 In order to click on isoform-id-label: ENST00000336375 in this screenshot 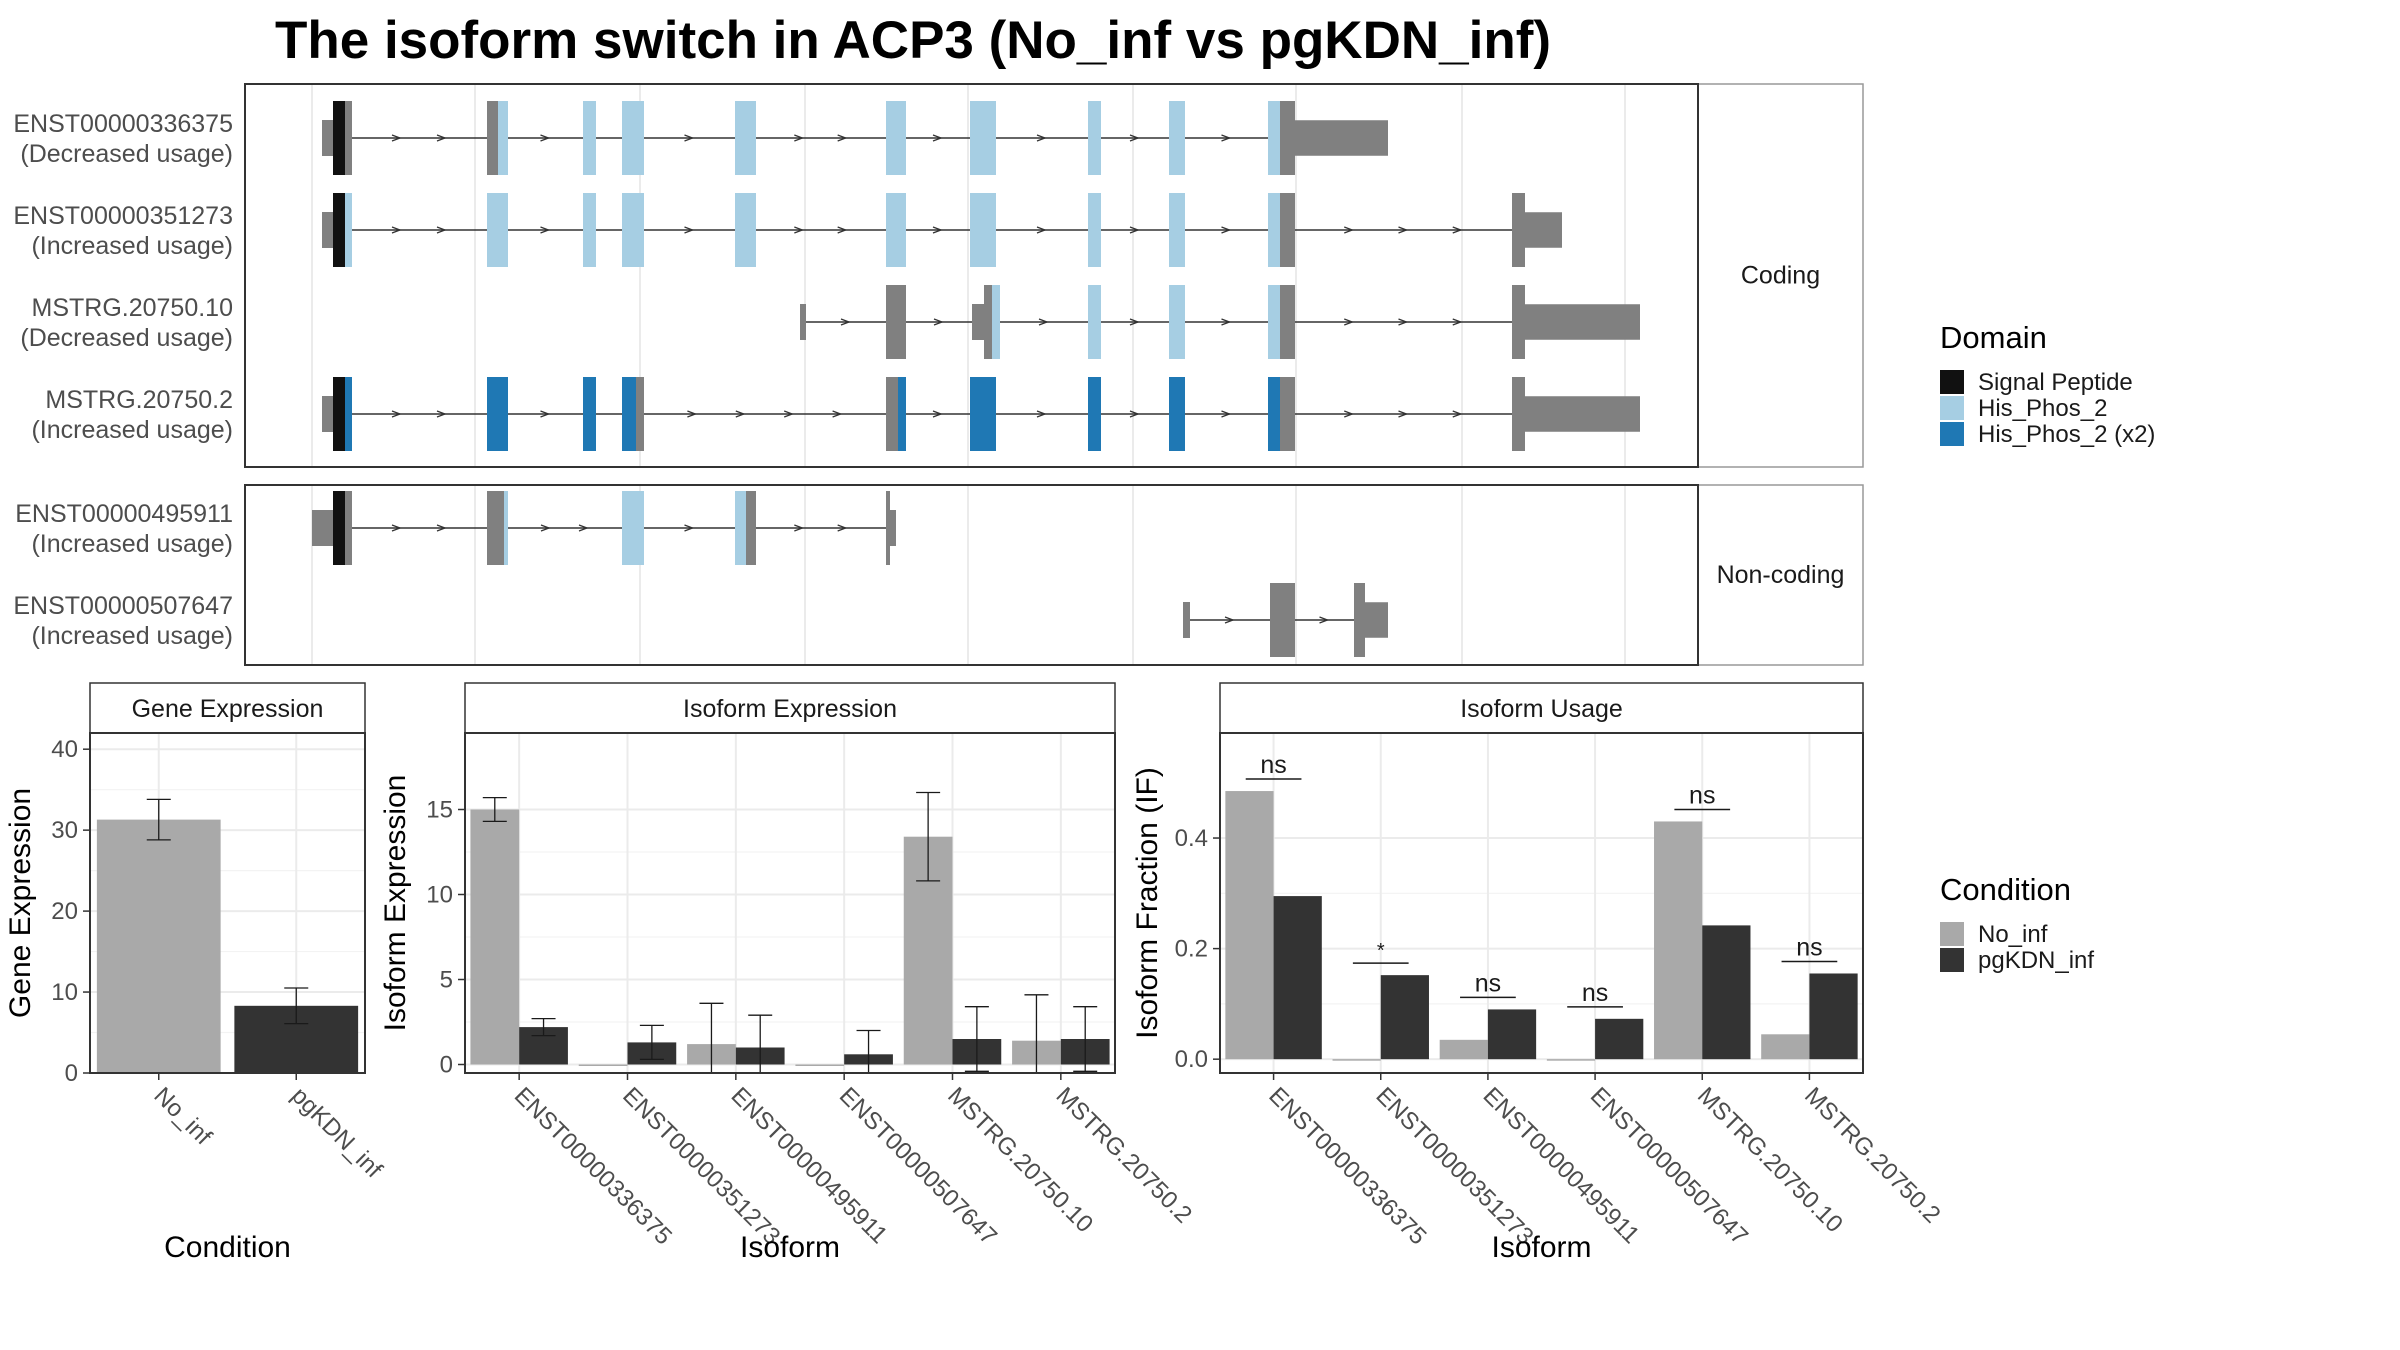, I will do `click(123, 124)`.